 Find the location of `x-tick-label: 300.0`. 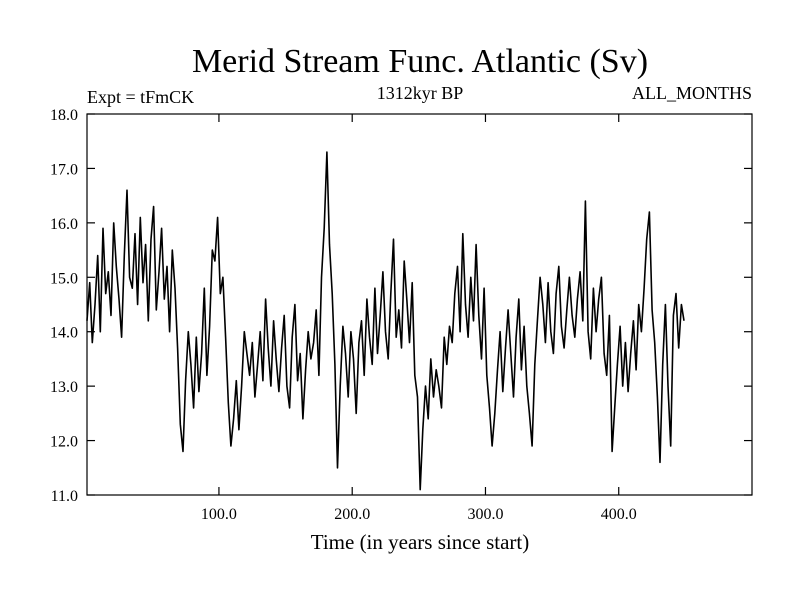

x-tick-label: 300.0 is located at coordinates (485, 514).